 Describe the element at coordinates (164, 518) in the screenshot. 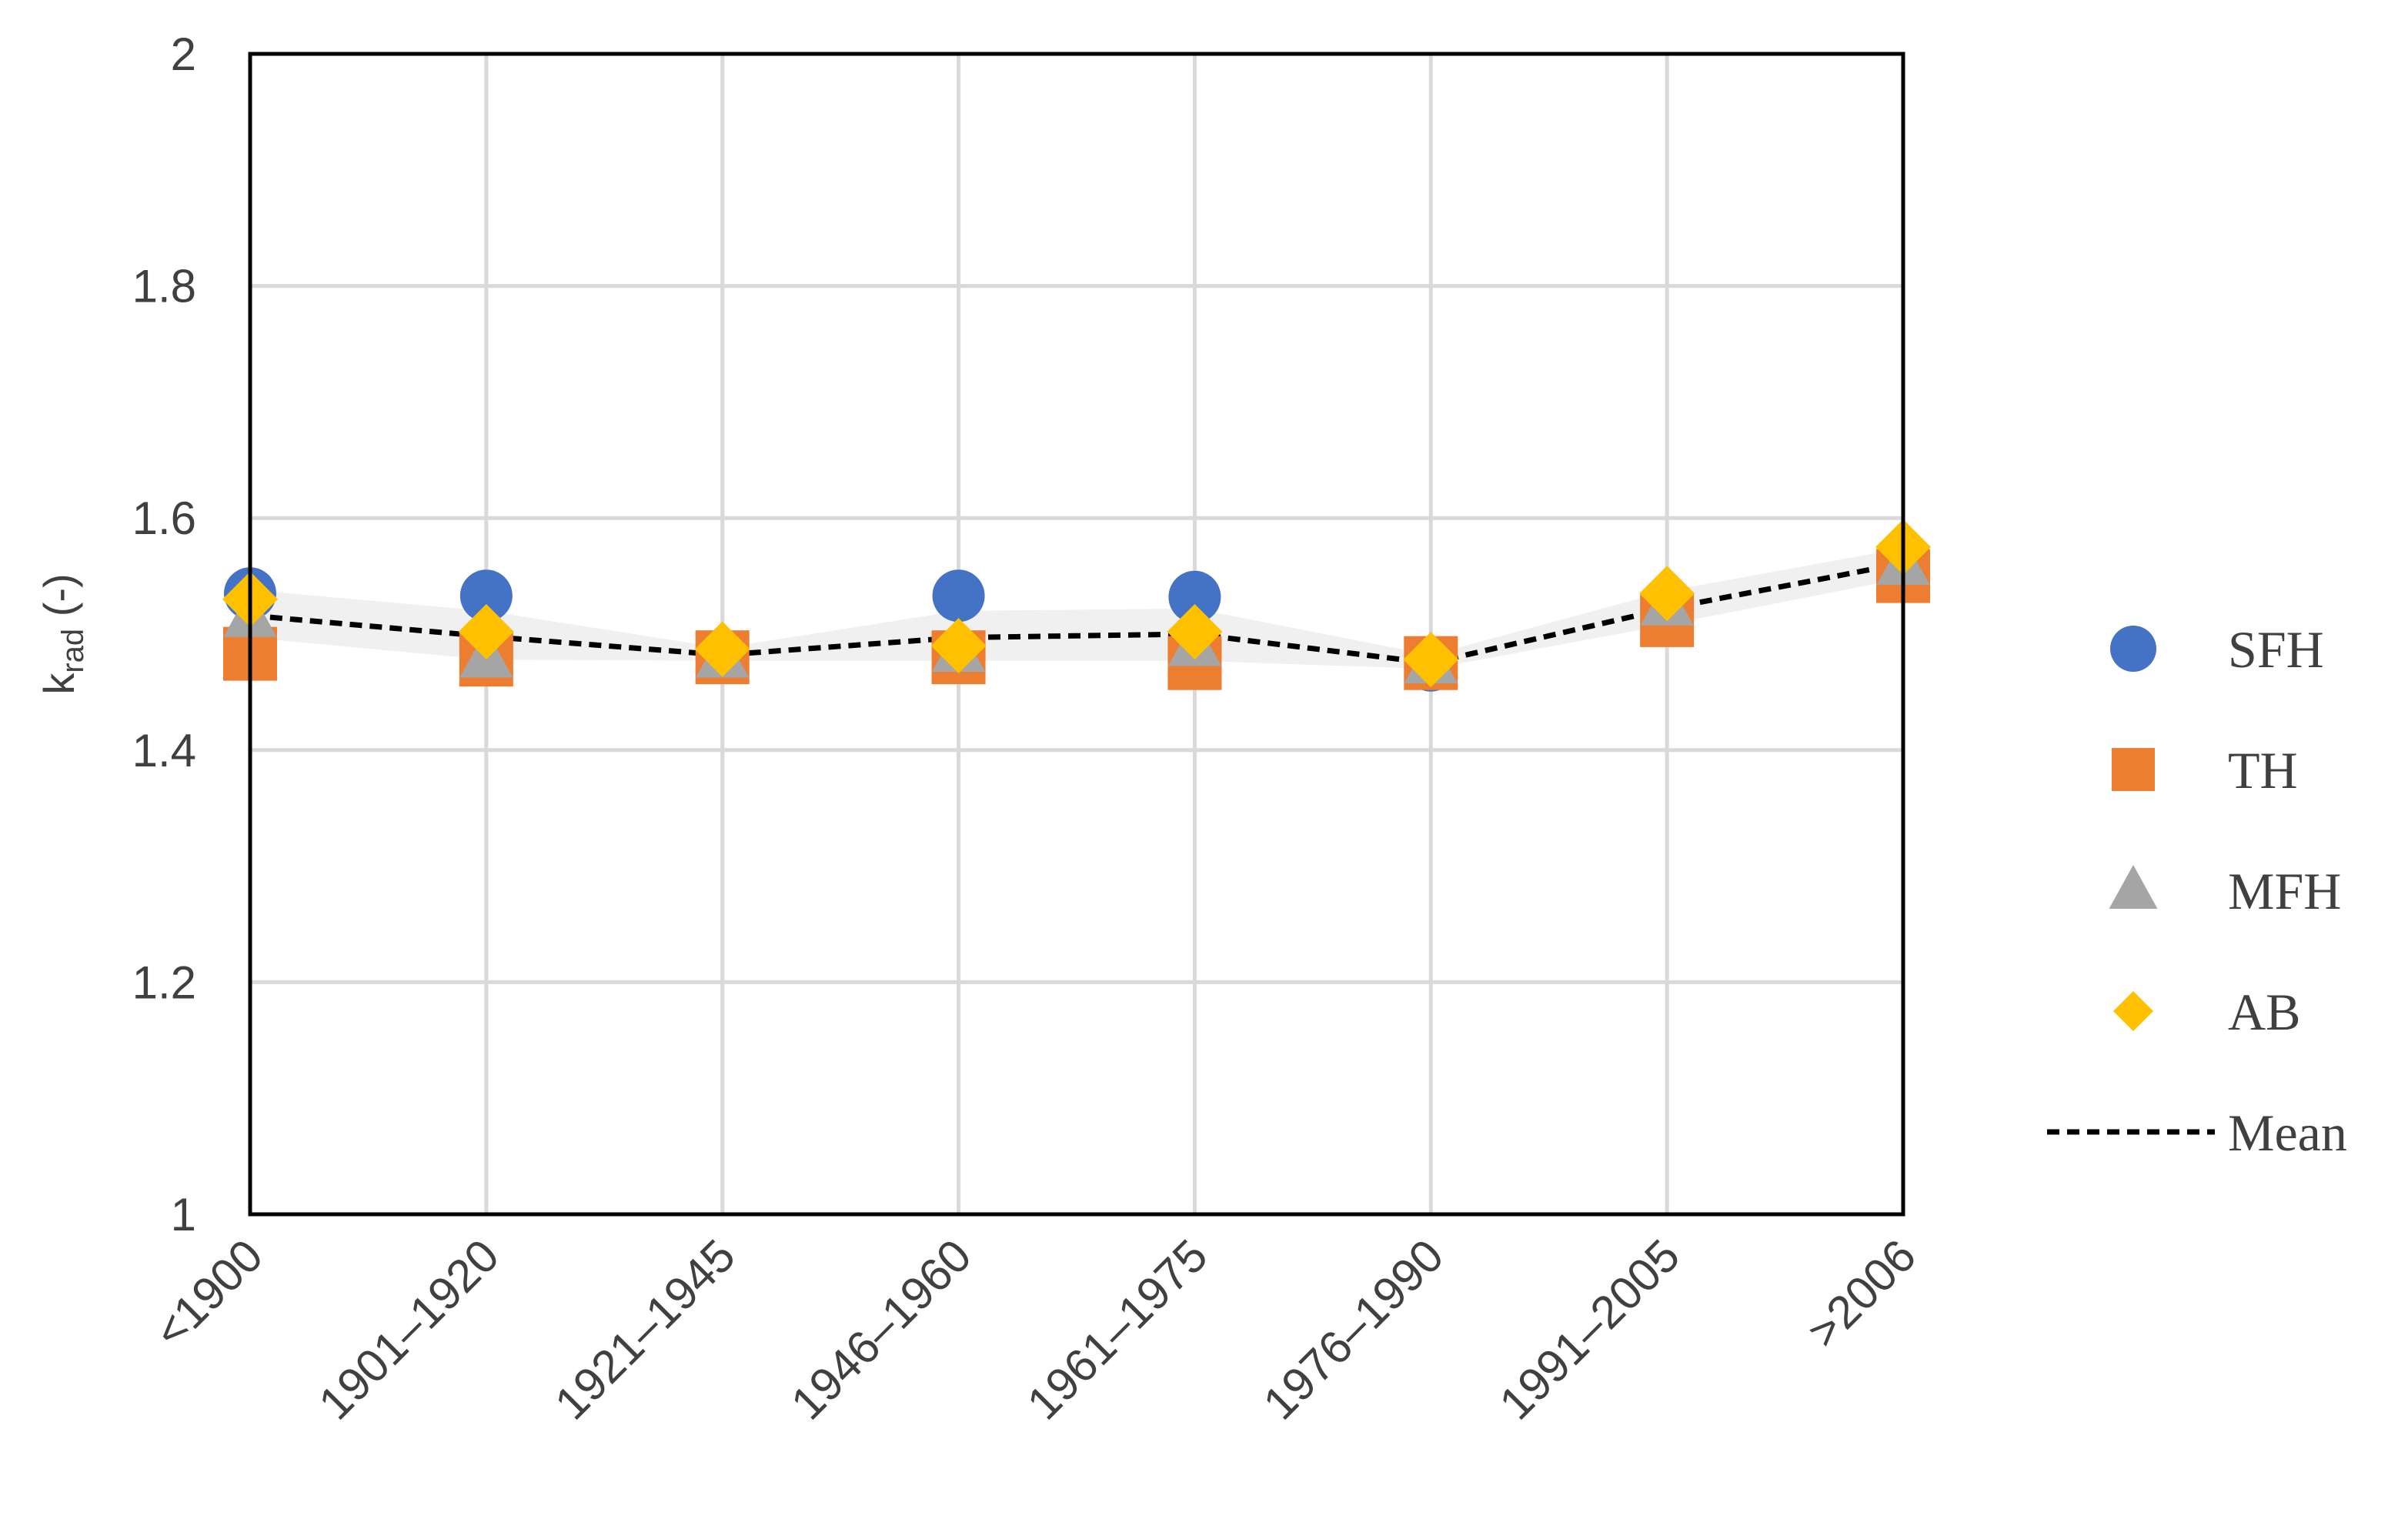

I see `y-tick-label: 1.6` at that location.